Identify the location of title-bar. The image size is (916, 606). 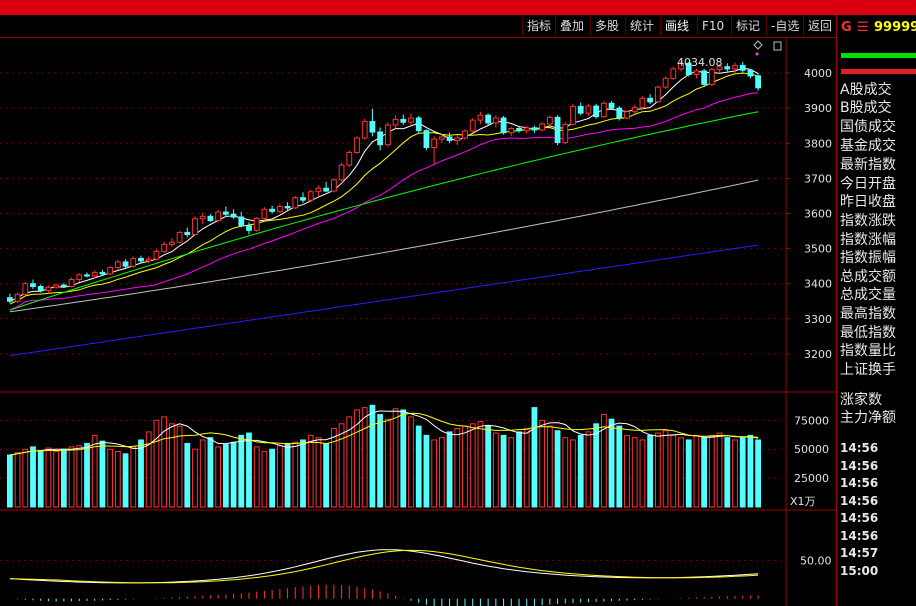
(458, 7).